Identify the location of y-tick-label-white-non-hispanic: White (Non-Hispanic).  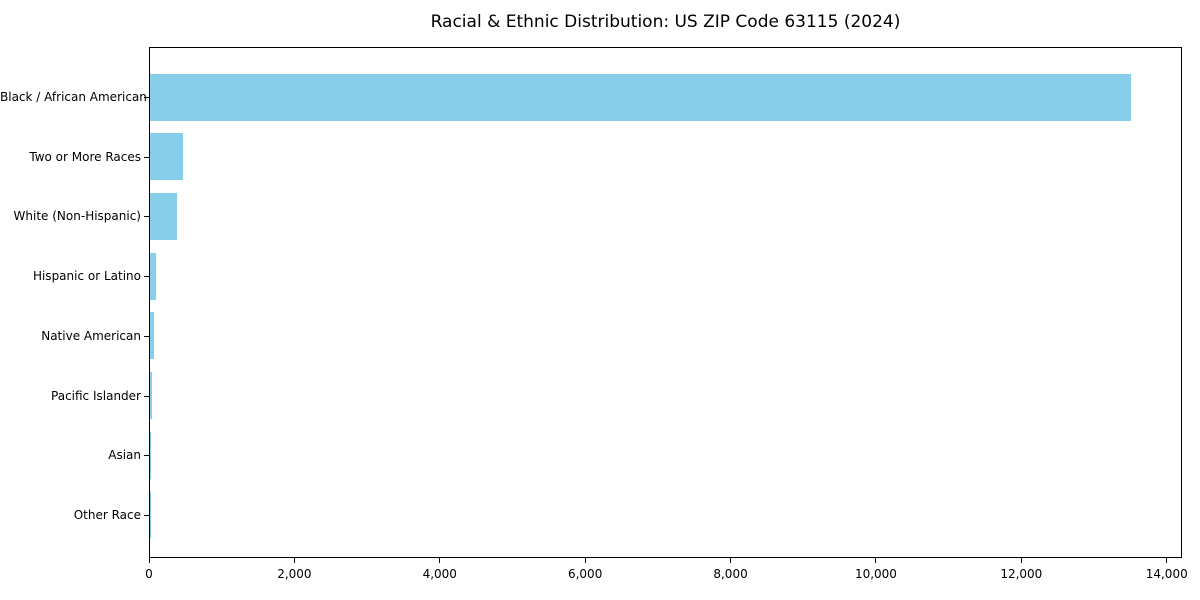
(77, 216).